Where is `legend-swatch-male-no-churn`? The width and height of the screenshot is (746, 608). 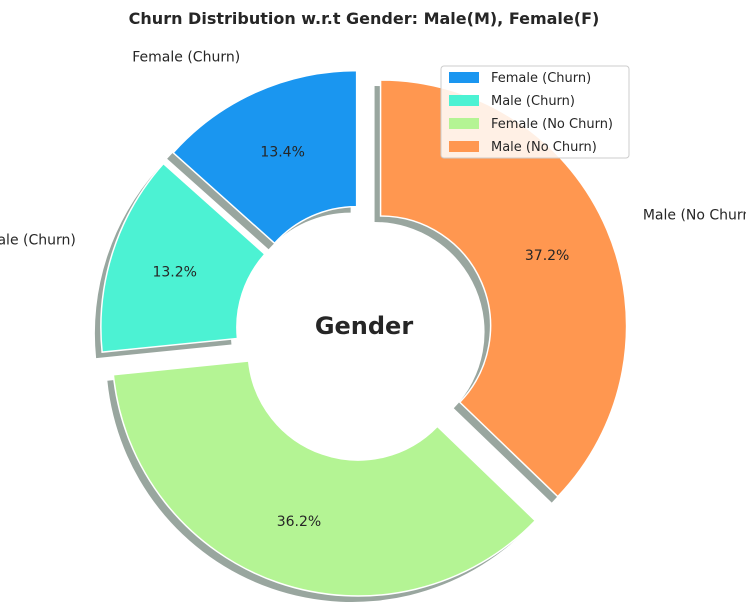 legend-swatch-male-no-churn is located at coordinates (464, 146).